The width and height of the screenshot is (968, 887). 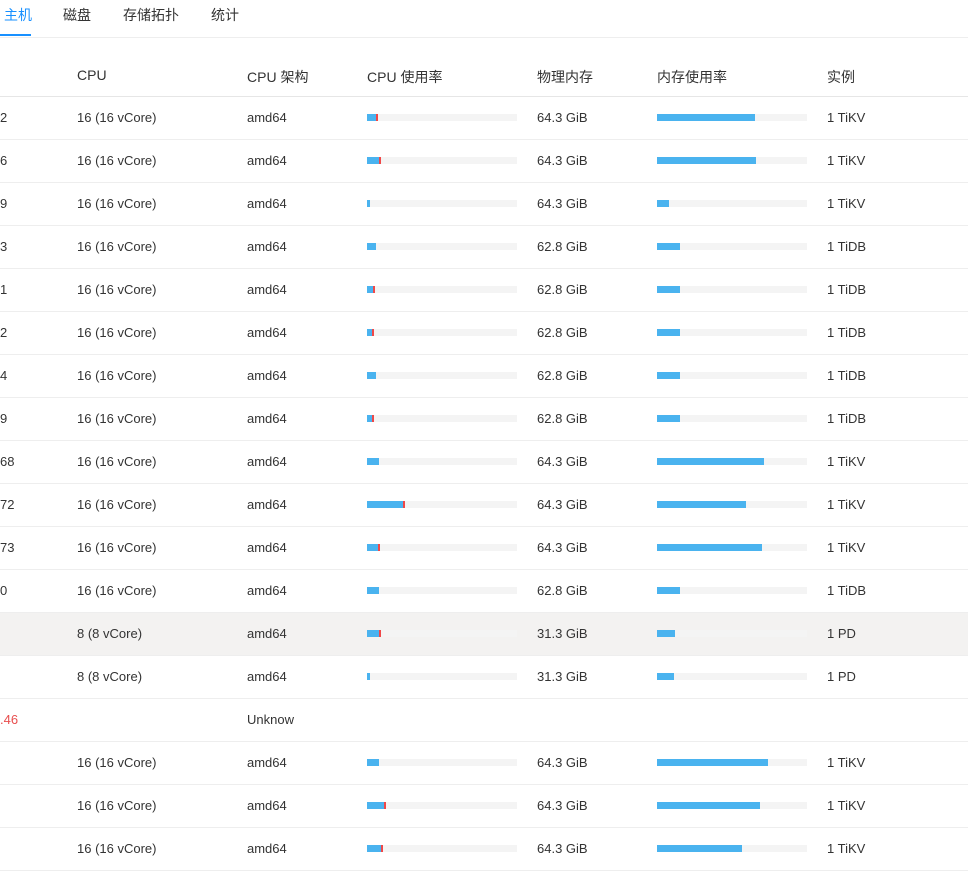 I want to click on table-row: 3 16 (16 vCore) amd64 62.8 GiB 1 TiDB, so click(x=484, y=247).